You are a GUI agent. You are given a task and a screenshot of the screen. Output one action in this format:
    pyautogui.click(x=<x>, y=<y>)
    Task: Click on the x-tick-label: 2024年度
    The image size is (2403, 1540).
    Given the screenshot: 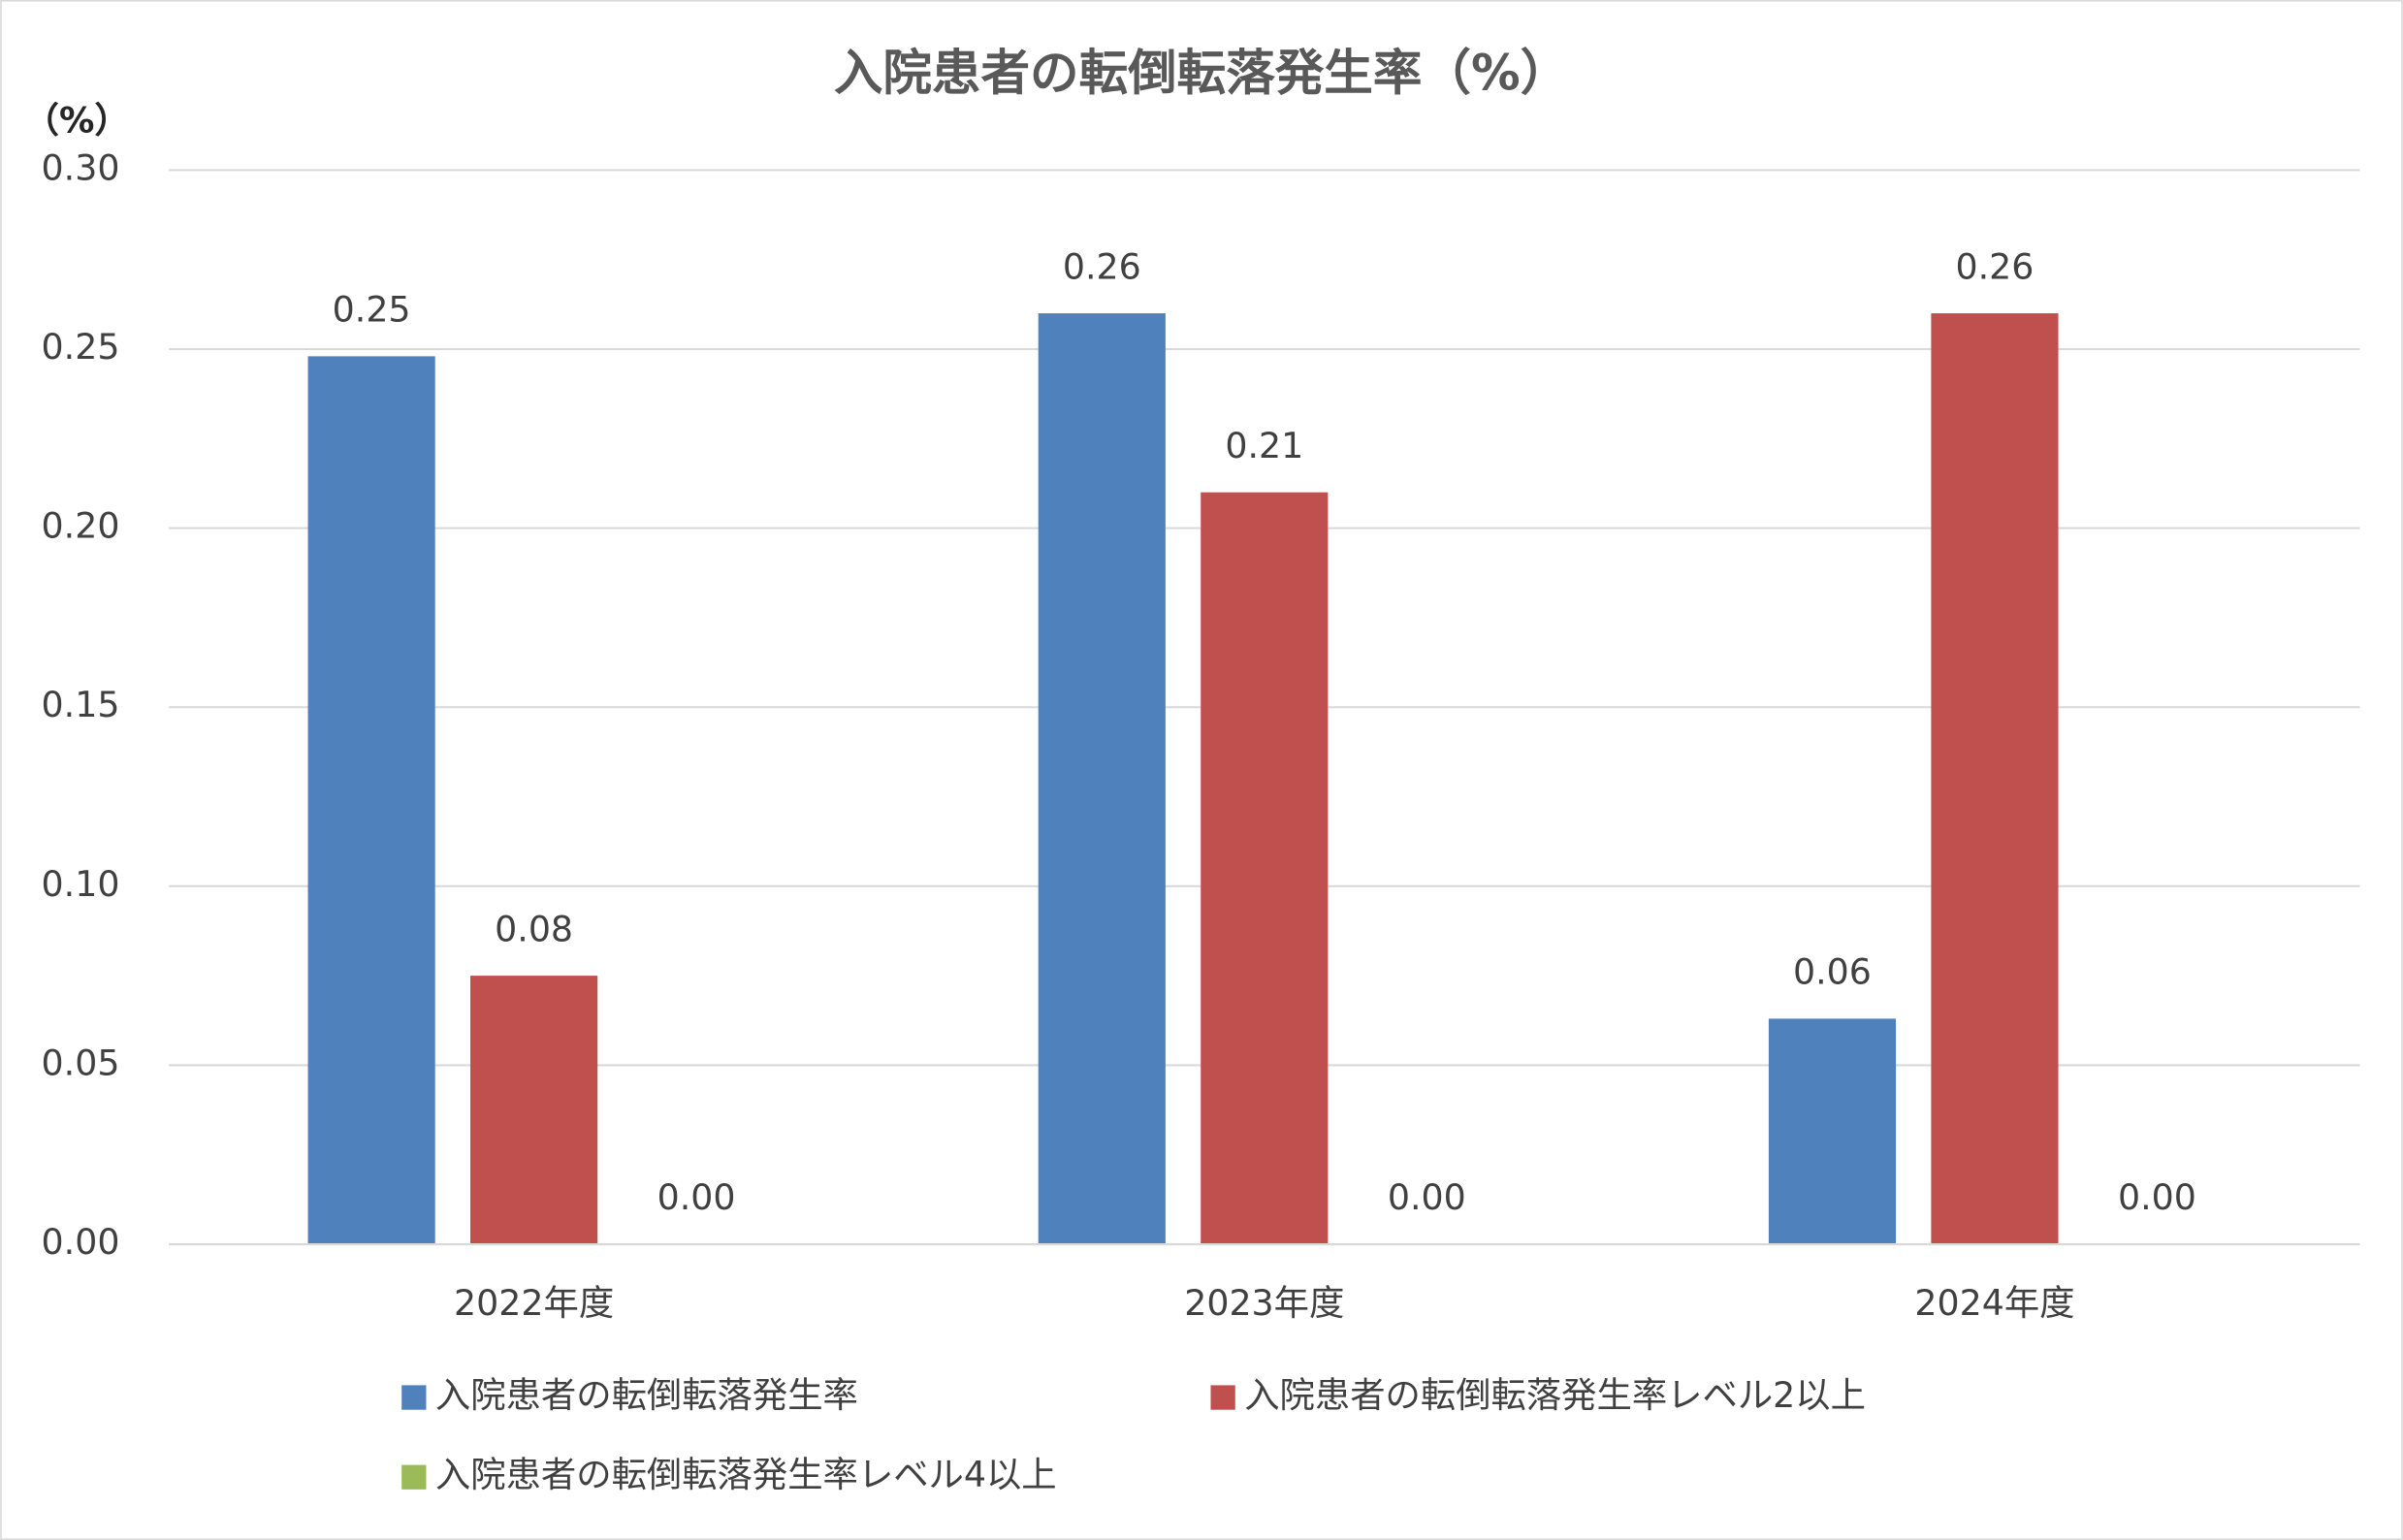 What is the action you would take?
    pyautogui.click(x=1994, y=1303)
    